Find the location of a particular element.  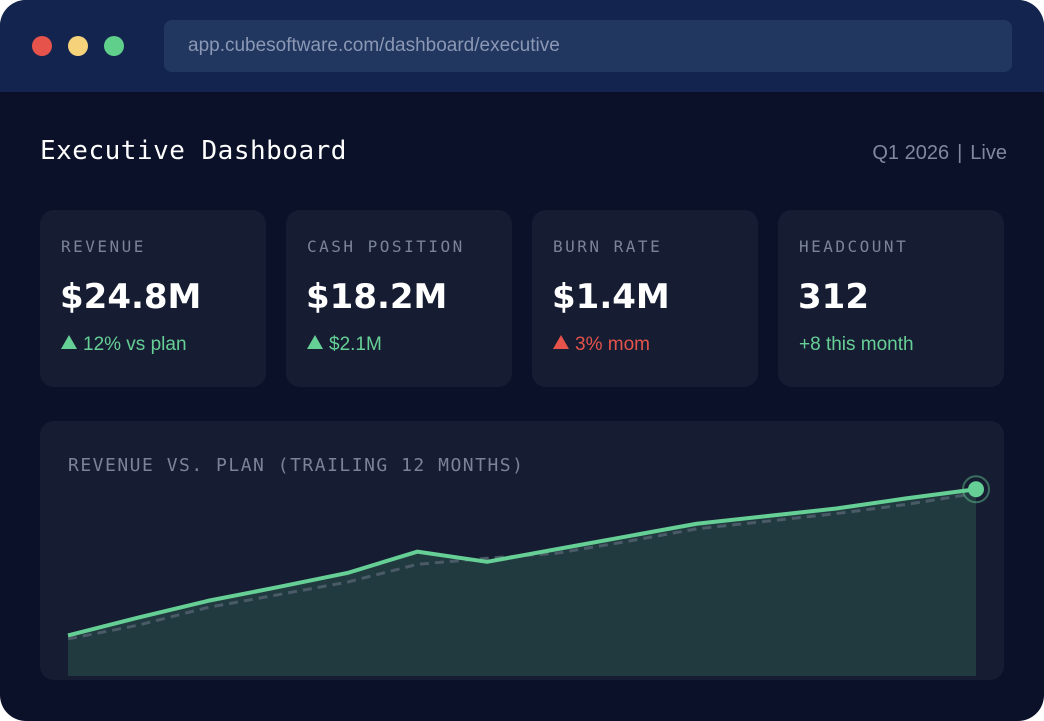

latest-point-halo is located at coordinates (976, 489).